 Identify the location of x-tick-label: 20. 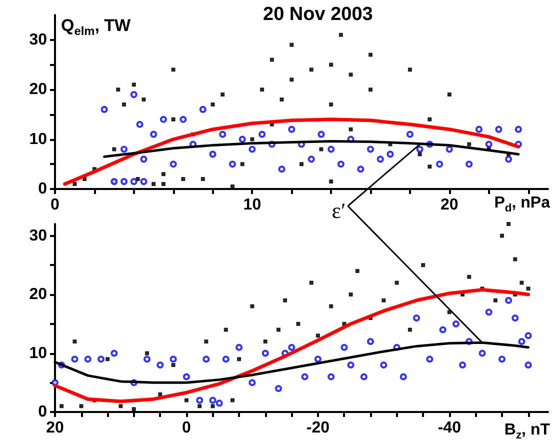
(449, 205).